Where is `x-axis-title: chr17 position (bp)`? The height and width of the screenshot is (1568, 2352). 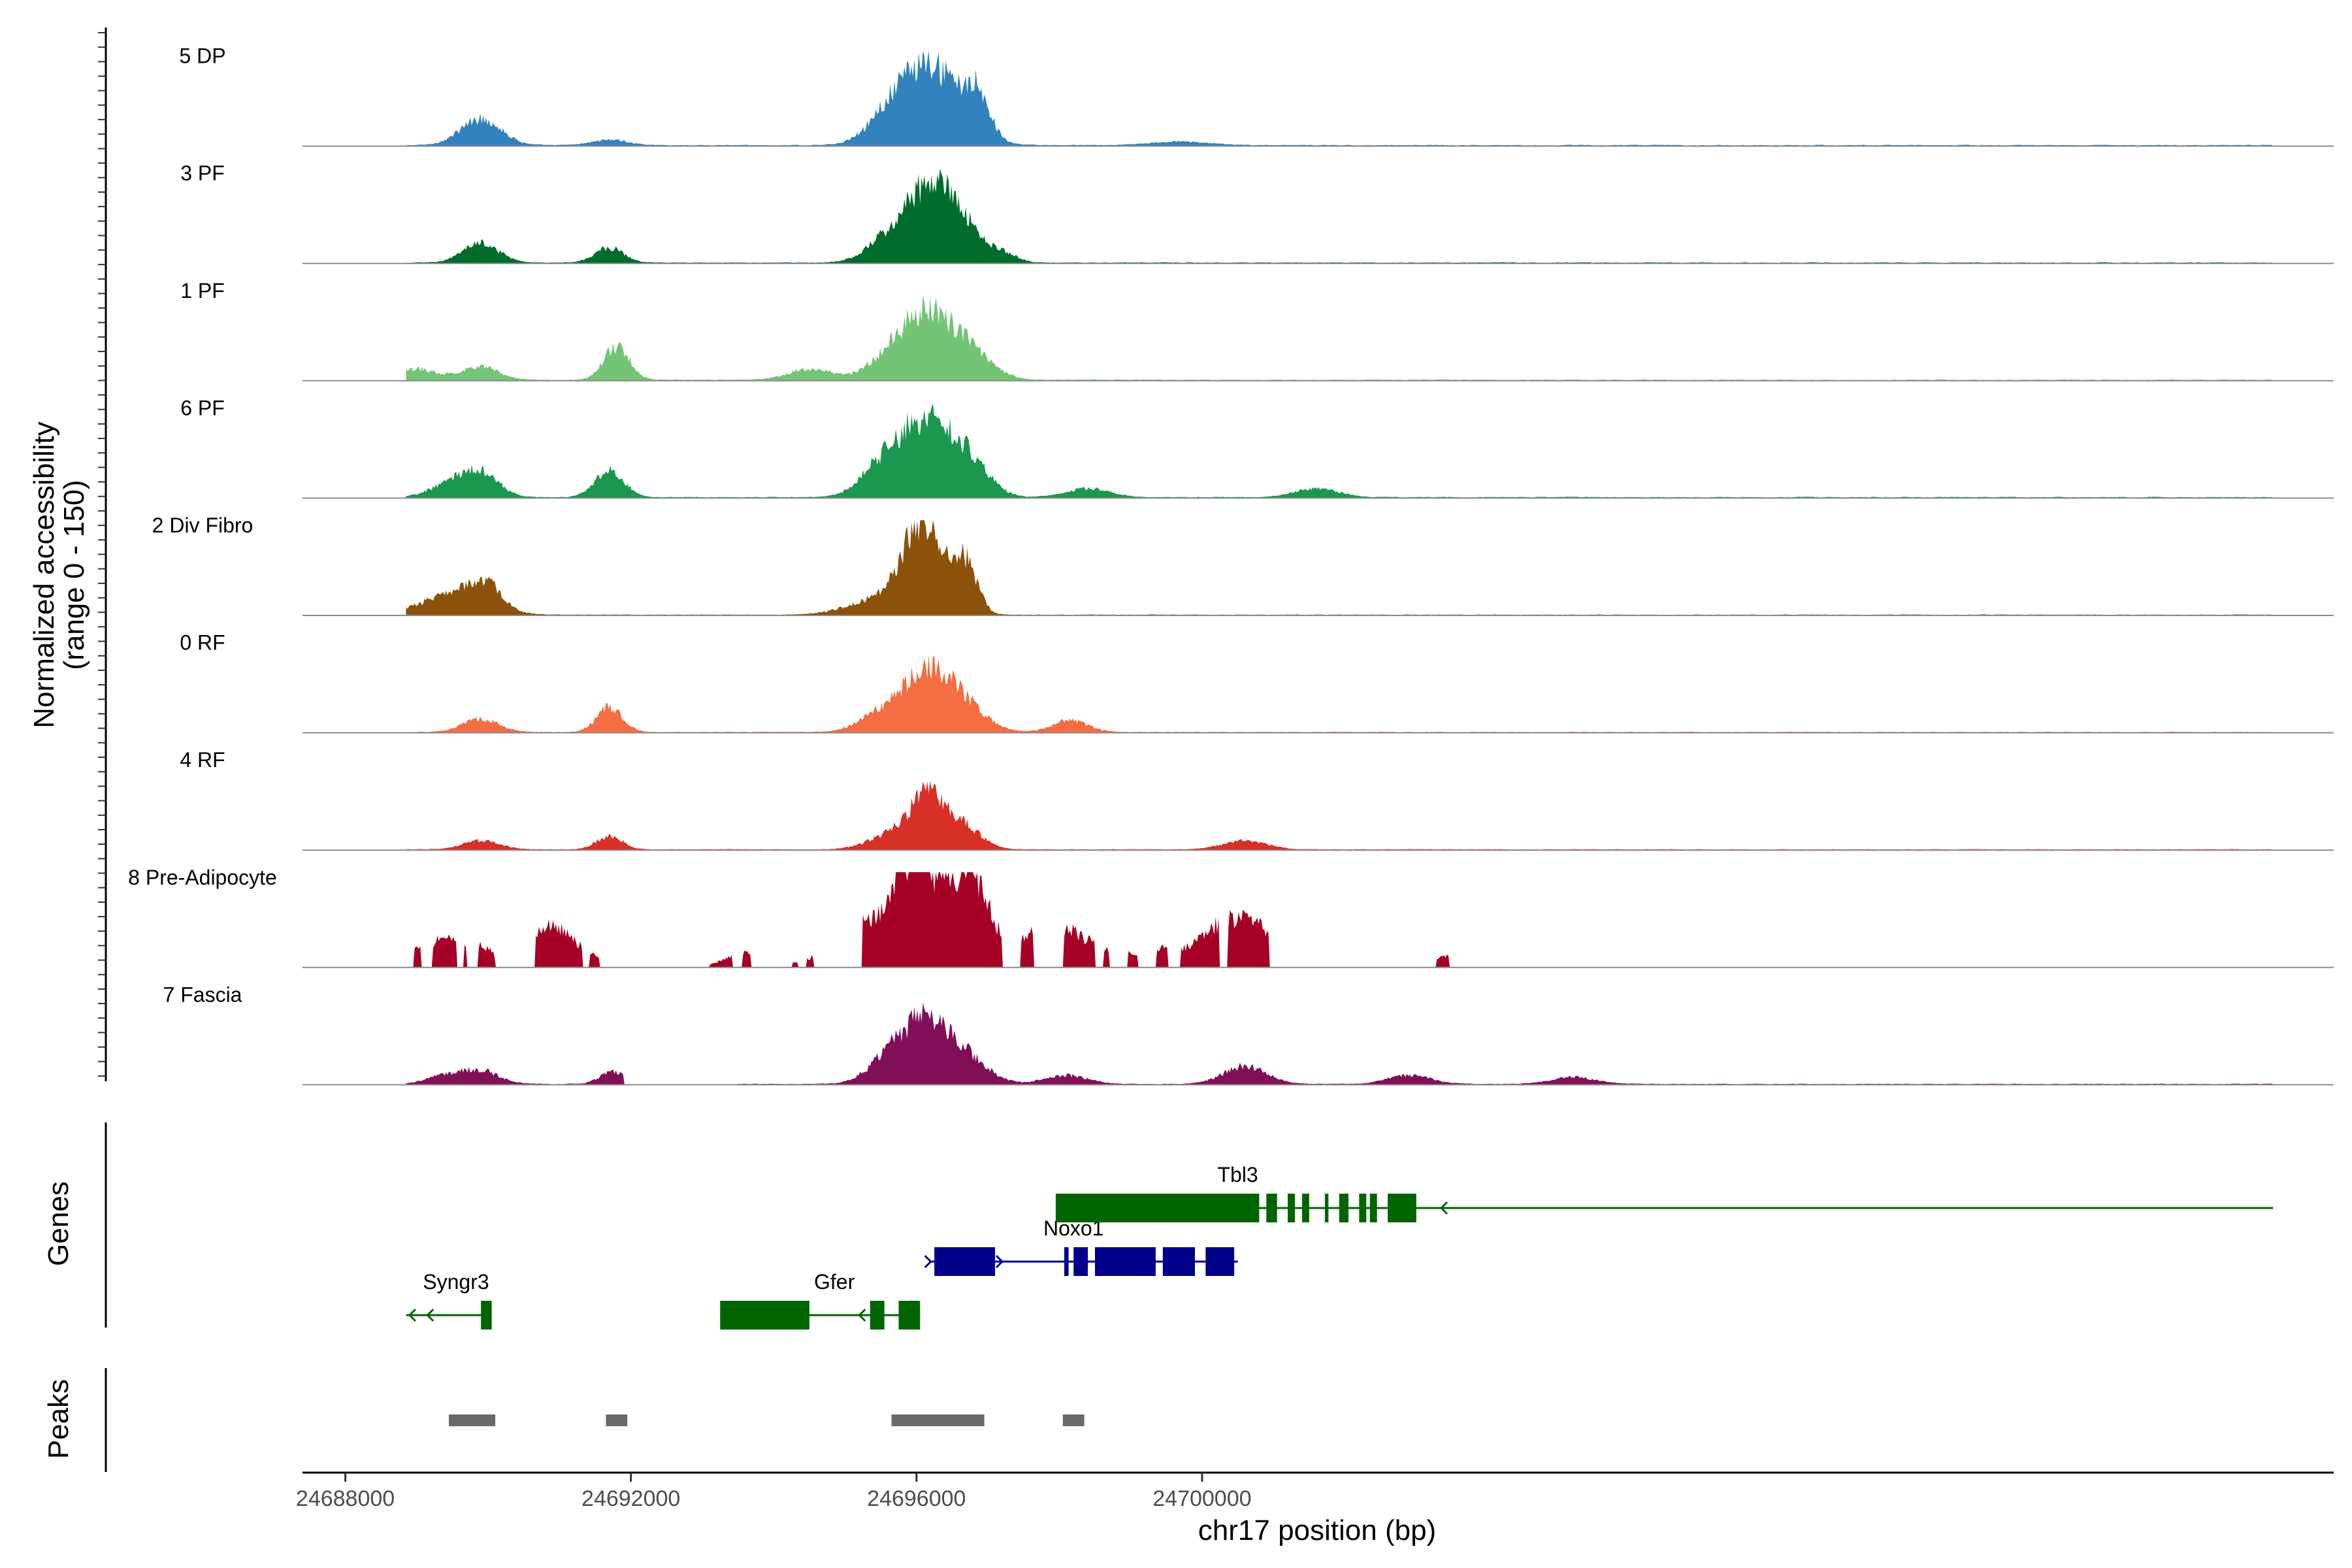 x-axis-title: chr17 position (bp) is located at coordinates (1317, 1530).